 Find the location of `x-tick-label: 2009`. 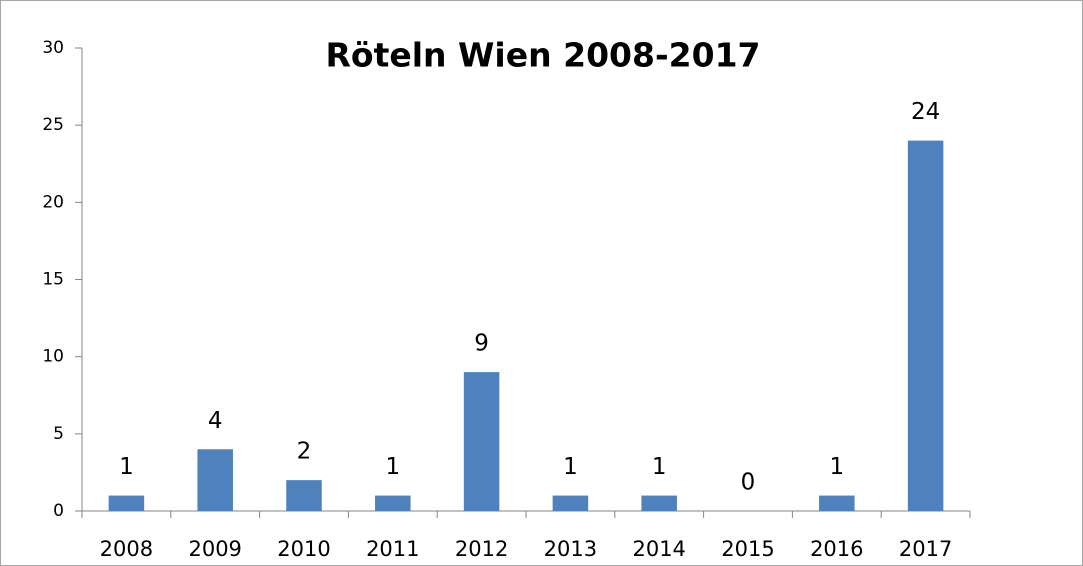

x-tick-label: 2009 is located at coordinates (214, 549).